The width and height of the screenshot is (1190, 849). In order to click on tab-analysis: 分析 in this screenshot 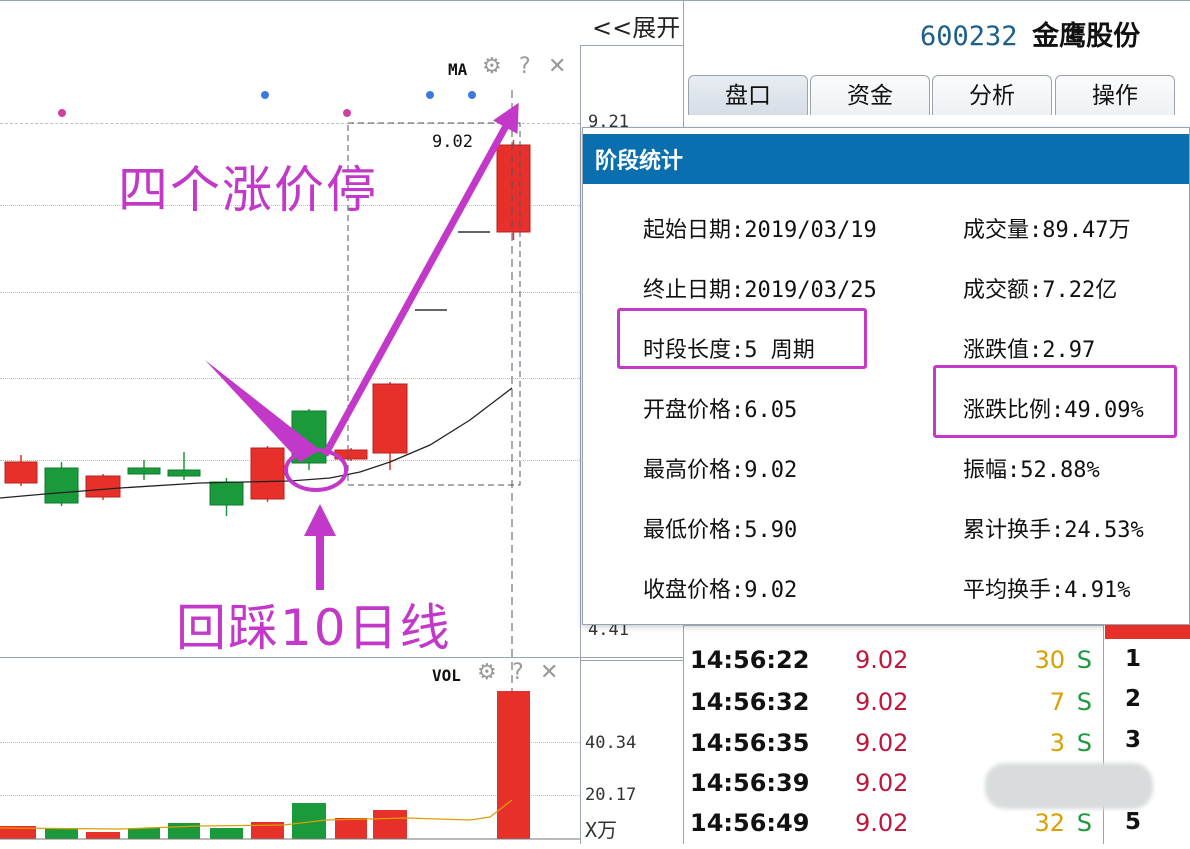, I will do `click(992, 95)`.